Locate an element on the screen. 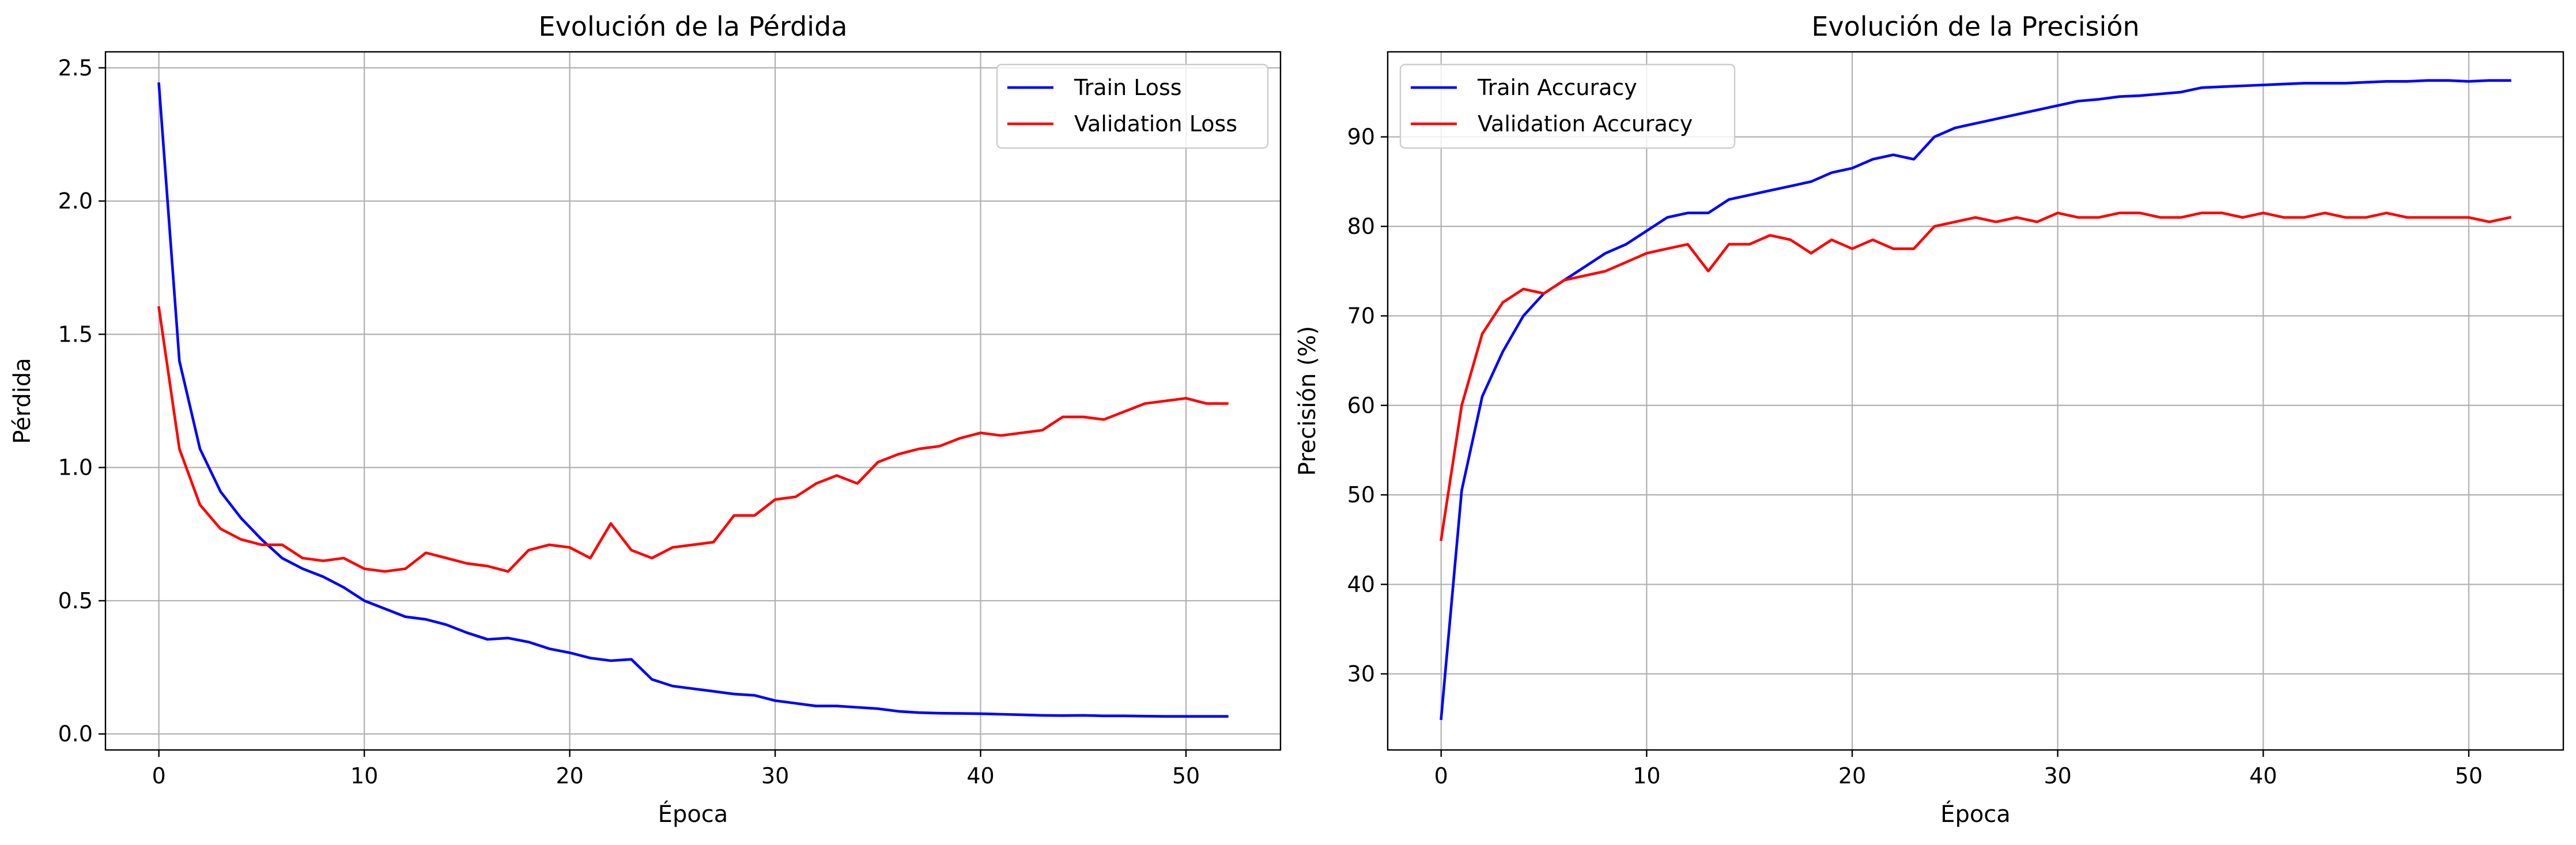 This screenshot has width=2576, height=845. y-tick-label: 1.0 is located at coordinates (75, 467).